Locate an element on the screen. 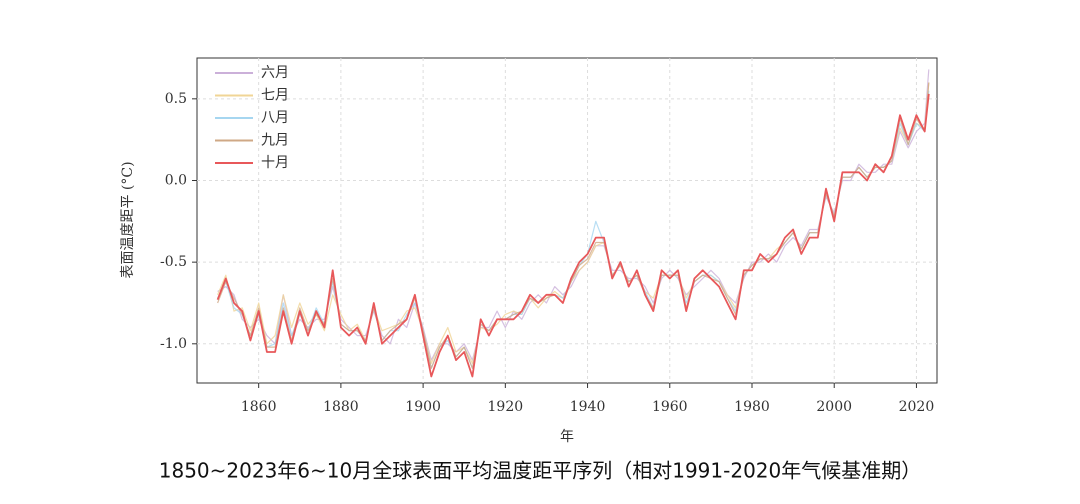 The width and height of the screenshot is (1080, 504). x-axis-label: 年 is located at coordinates (567, 437).